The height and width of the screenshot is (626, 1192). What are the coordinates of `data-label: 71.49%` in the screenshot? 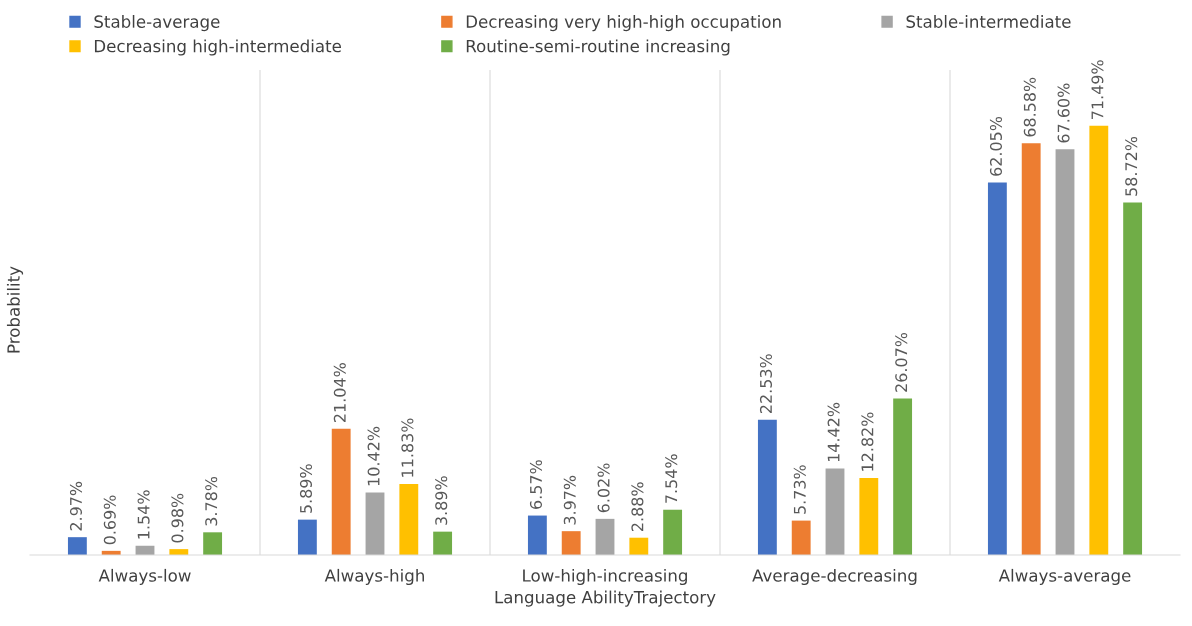 It's located at (1097, 89).